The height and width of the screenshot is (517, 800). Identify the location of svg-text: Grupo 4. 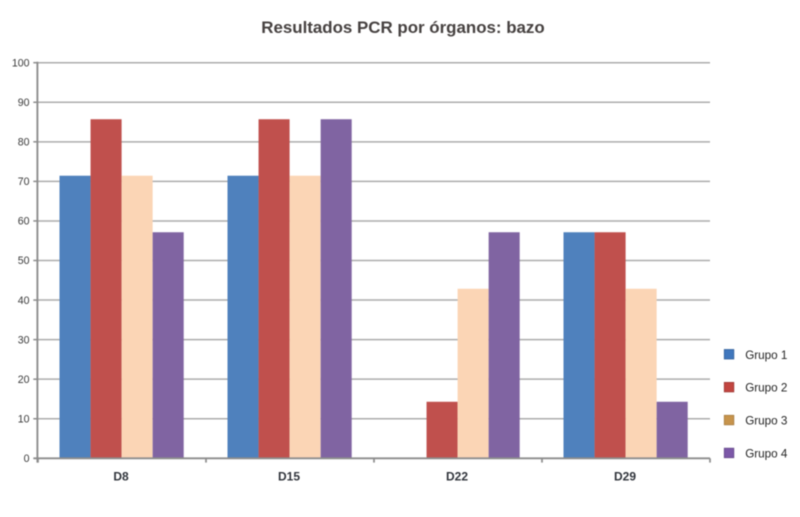
(766, 454).